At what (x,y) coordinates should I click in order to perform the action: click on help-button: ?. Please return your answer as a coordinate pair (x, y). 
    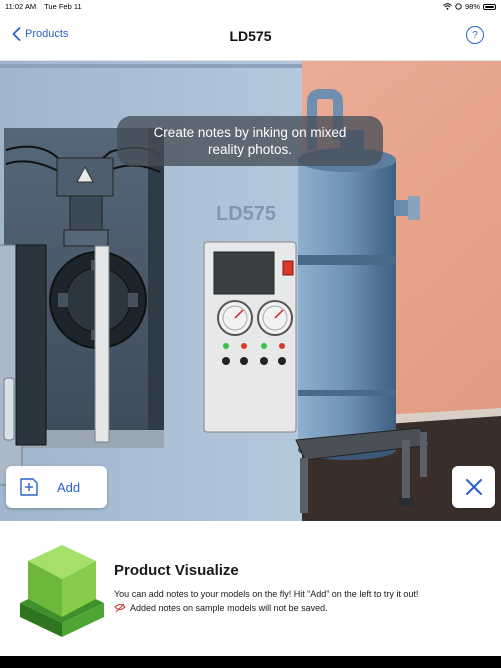
    Looking at the image, I should click on (475, 35).